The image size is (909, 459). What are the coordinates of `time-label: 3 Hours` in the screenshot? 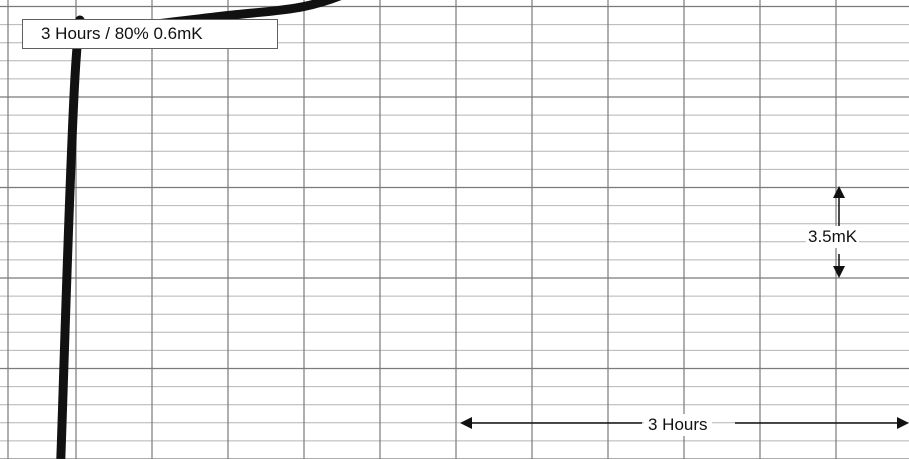 It's located at (678, 425).